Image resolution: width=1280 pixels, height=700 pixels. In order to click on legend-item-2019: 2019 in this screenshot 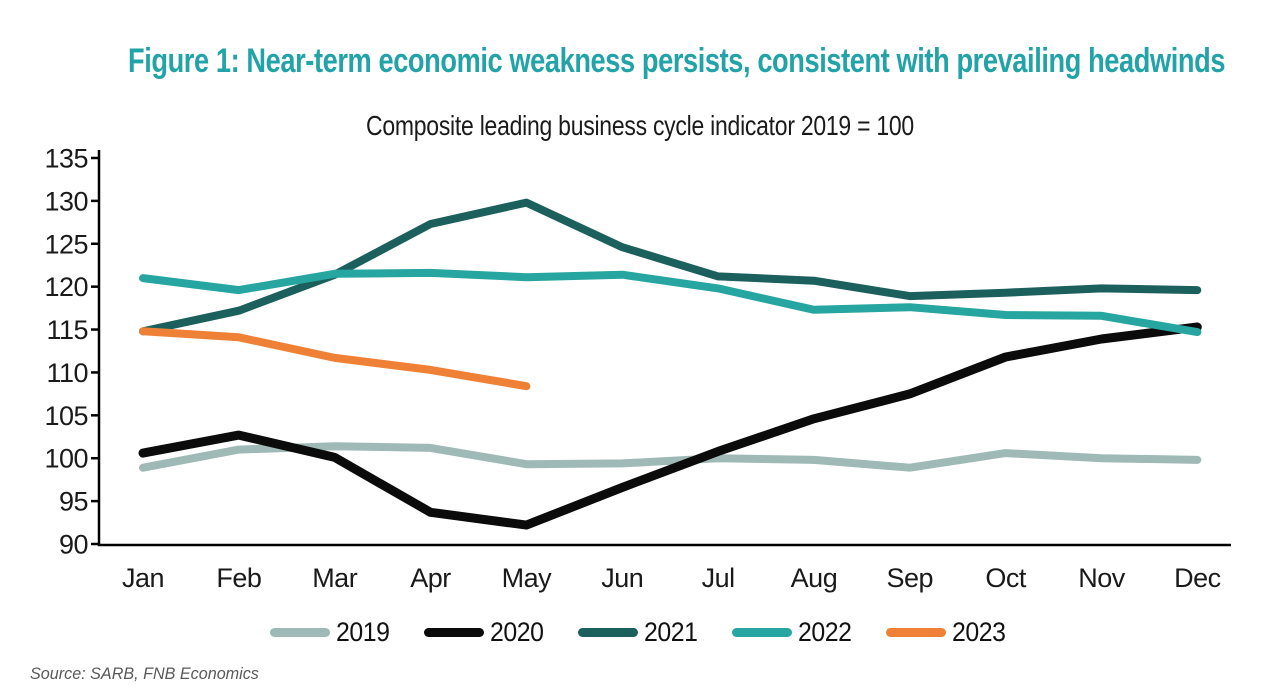, I will do `click(331, 632)`.